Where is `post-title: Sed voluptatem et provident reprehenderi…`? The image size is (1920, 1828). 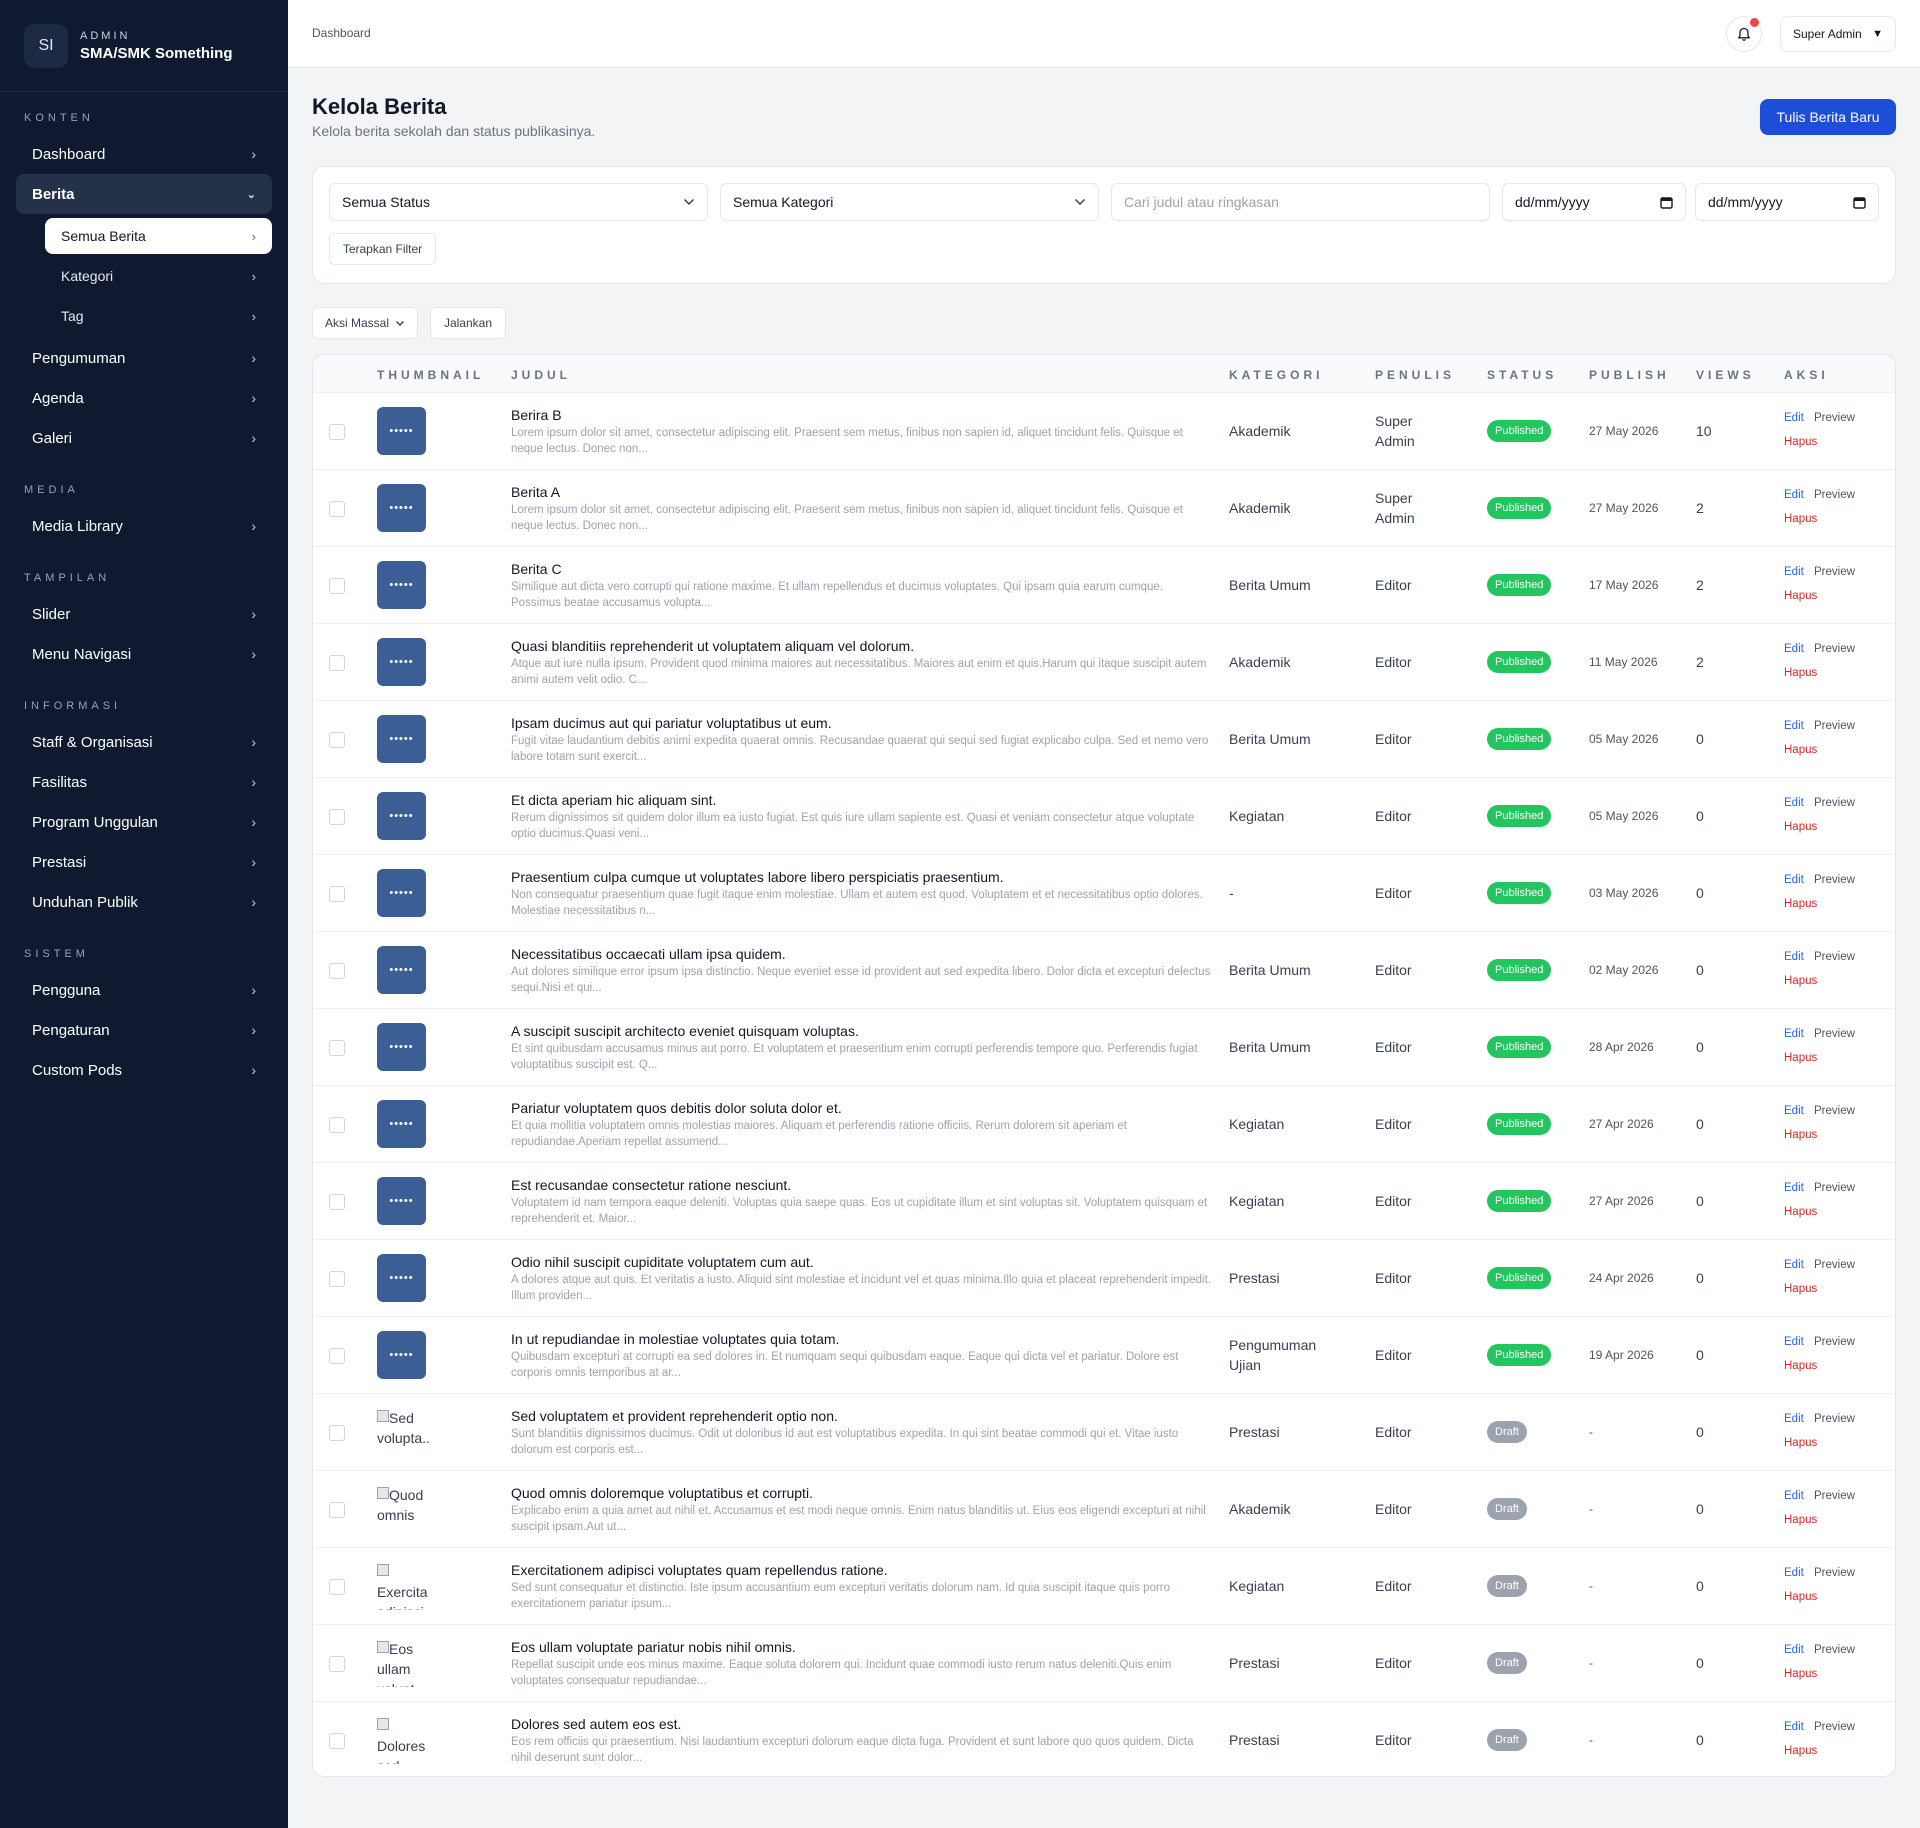
post-title: Sed voluptatem et provident reprehenderi… is located at coordinates (674, 1416).